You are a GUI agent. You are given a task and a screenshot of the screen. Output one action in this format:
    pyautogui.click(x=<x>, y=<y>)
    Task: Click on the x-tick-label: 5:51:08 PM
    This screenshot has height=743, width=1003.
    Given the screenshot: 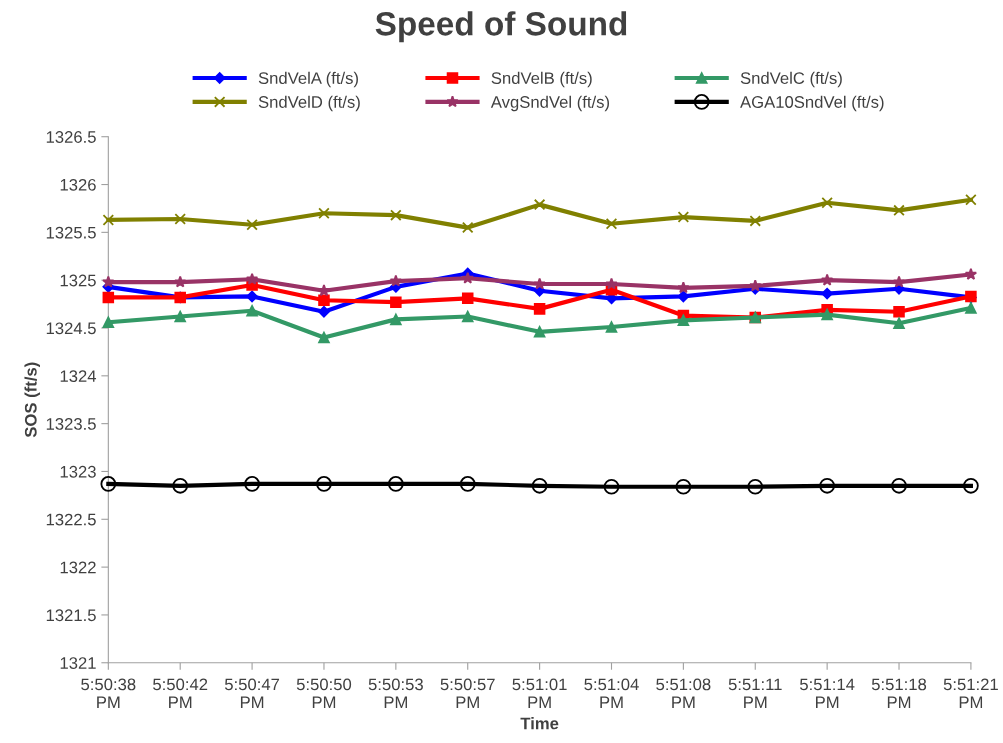 What is the action you would take?
    pyautogui.click(x=683, y=693)
    